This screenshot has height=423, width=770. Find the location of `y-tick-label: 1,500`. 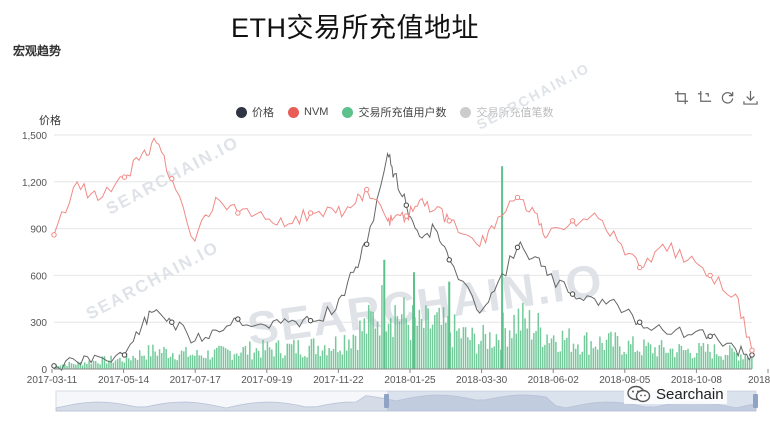

y-tick-label: 1,500 is located at coordinates (34, 136).